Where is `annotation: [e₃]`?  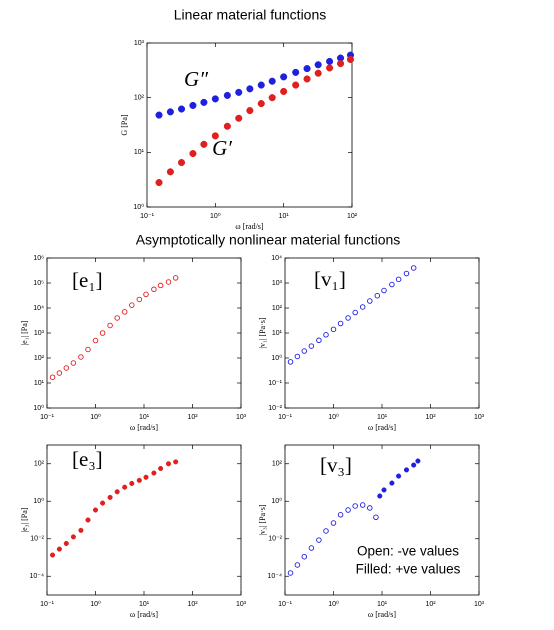
annotation: [e₃] is located at coordinates (87, 459).